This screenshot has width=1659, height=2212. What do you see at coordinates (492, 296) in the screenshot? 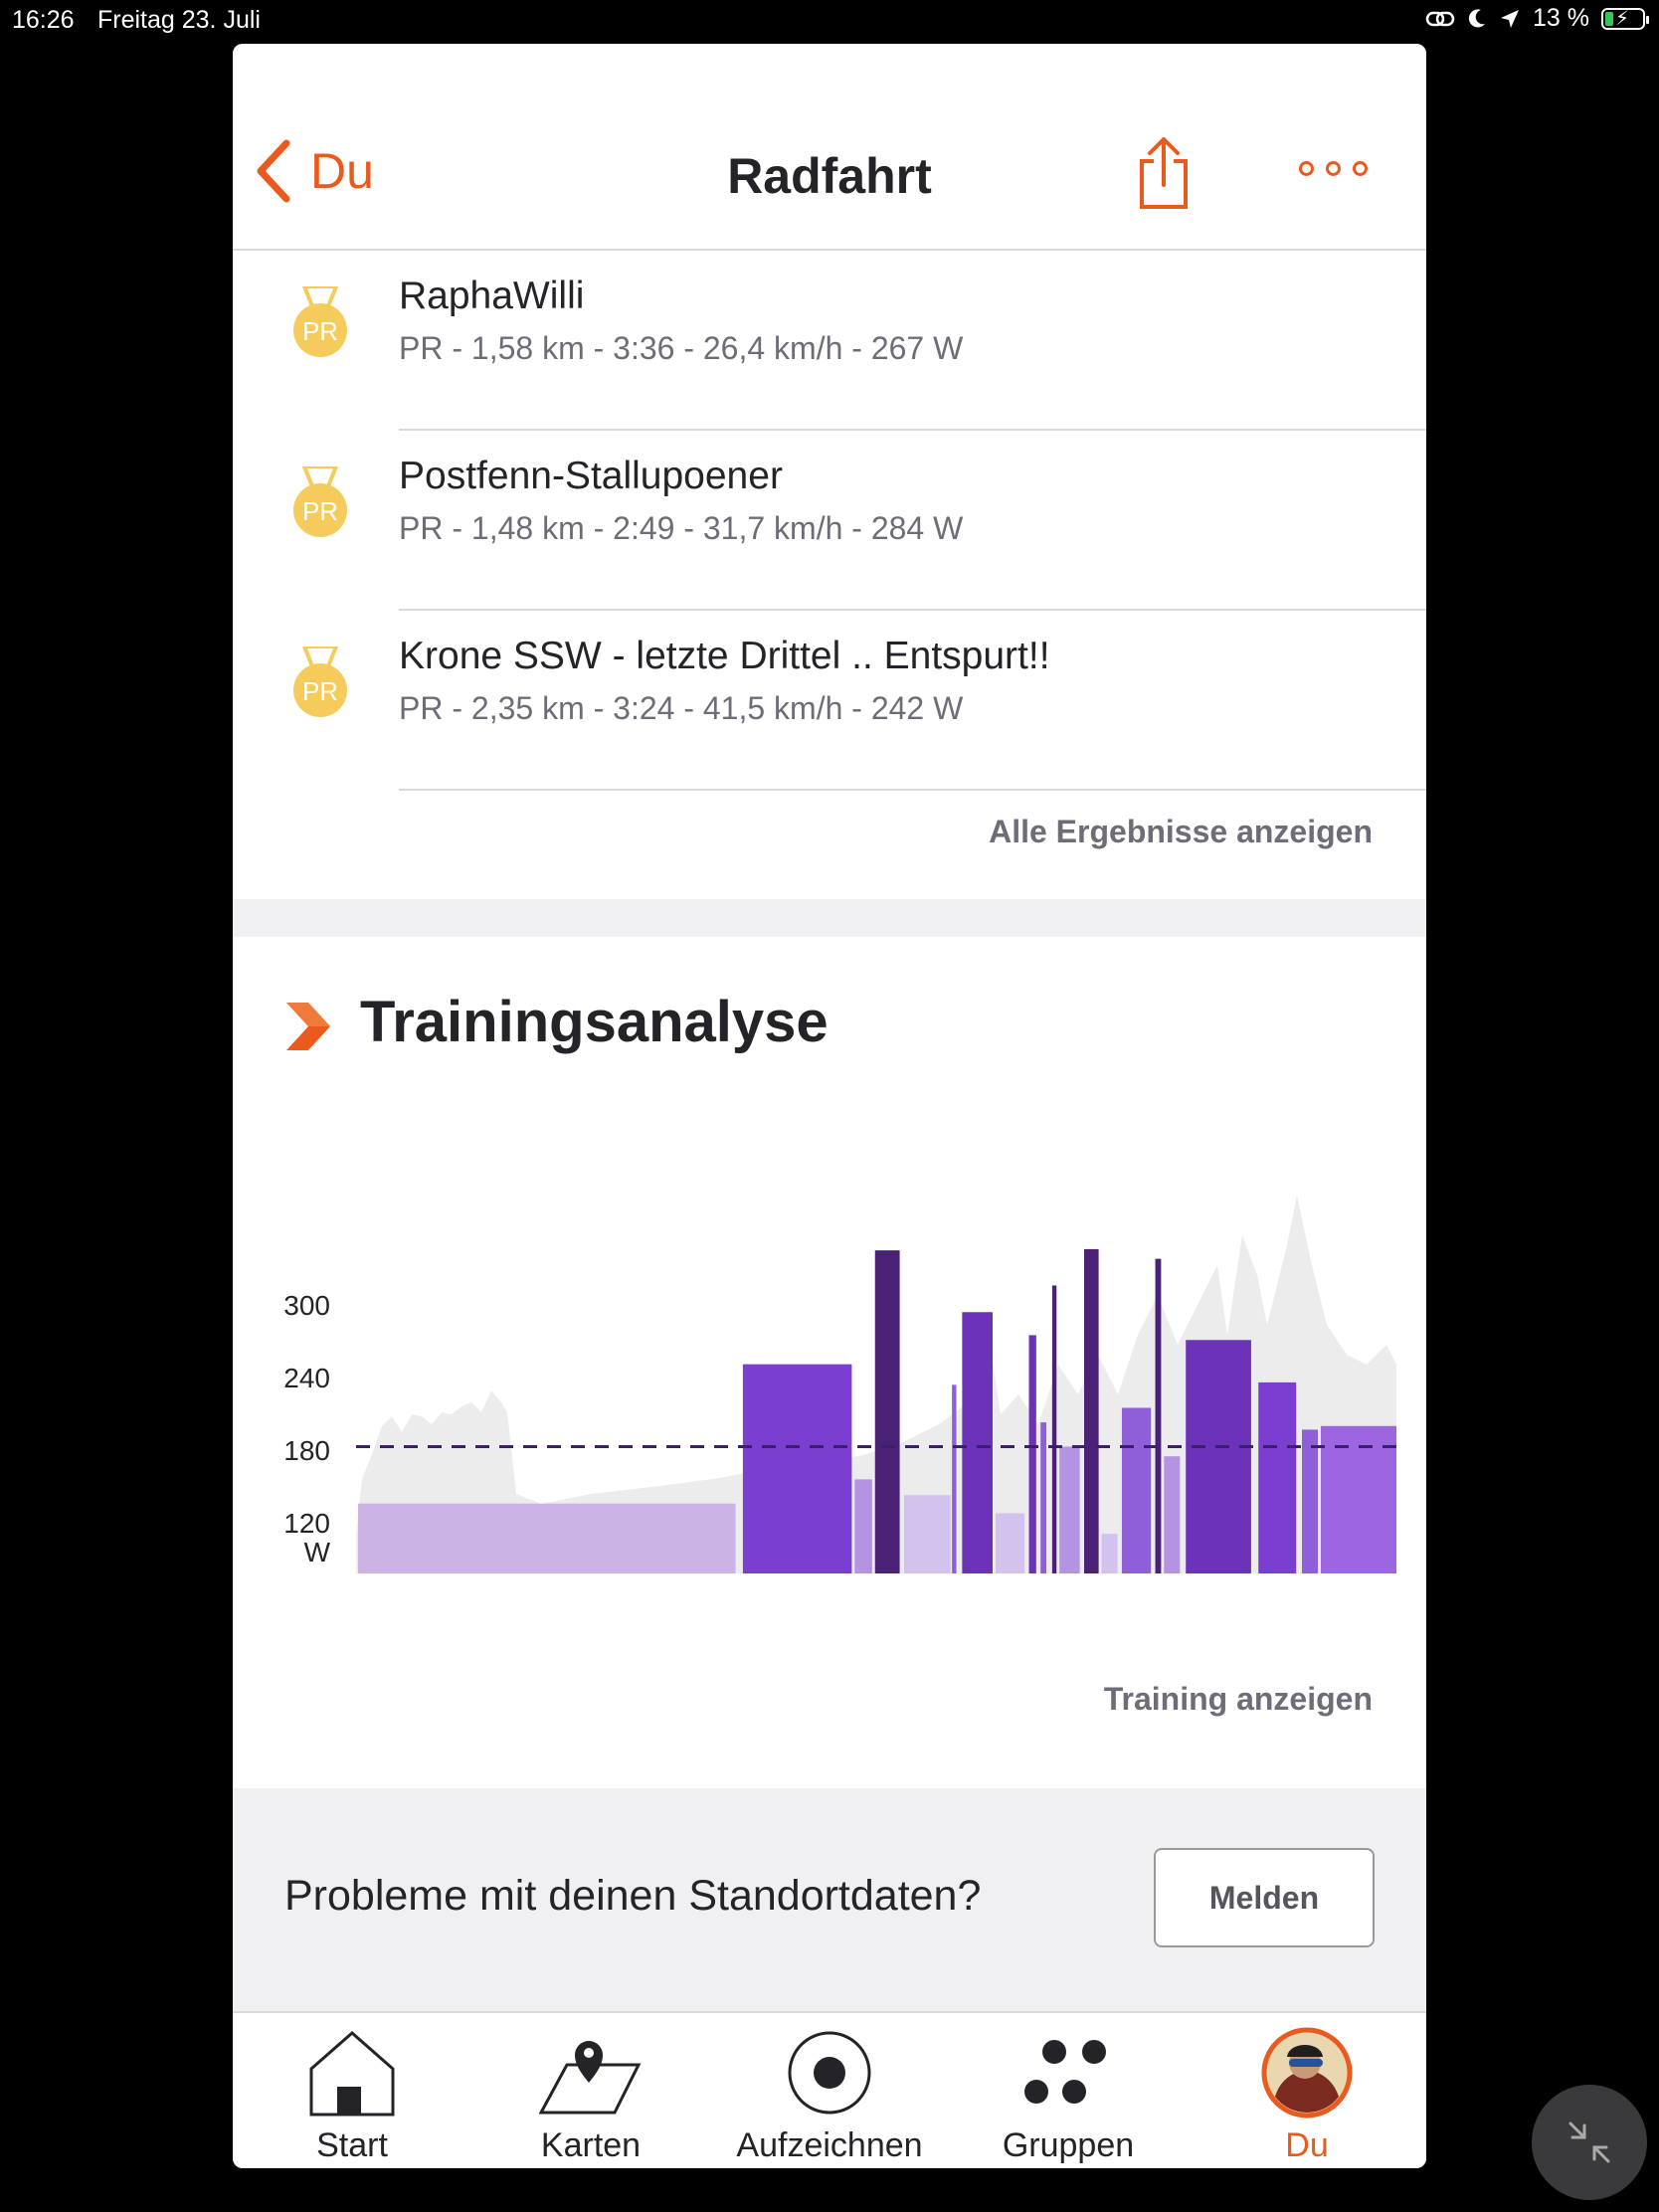
I see `segment-name: RaphaWilli` at bounding box center [492, 296].